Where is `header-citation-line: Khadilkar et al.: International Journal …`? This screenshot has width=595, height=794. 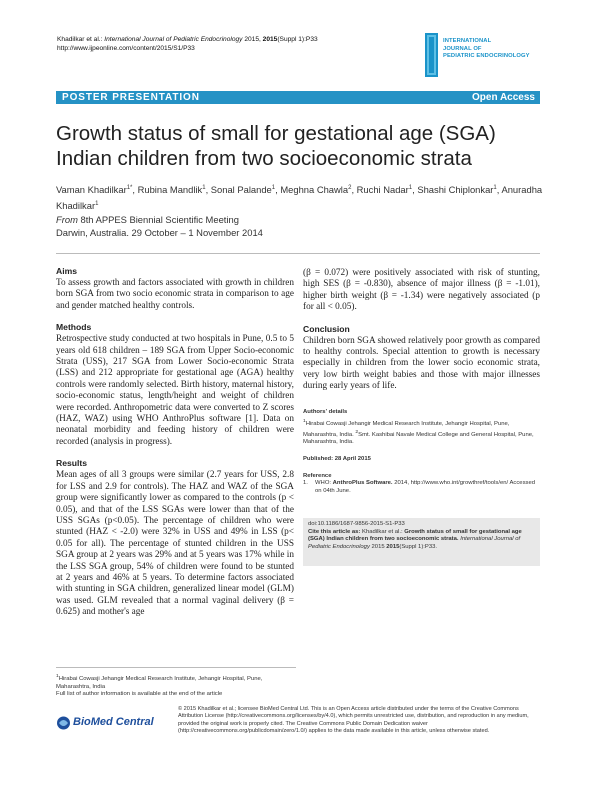
header-citation-line: Khadilkar et al.: International Journal … is located at coordinates (187, 39).